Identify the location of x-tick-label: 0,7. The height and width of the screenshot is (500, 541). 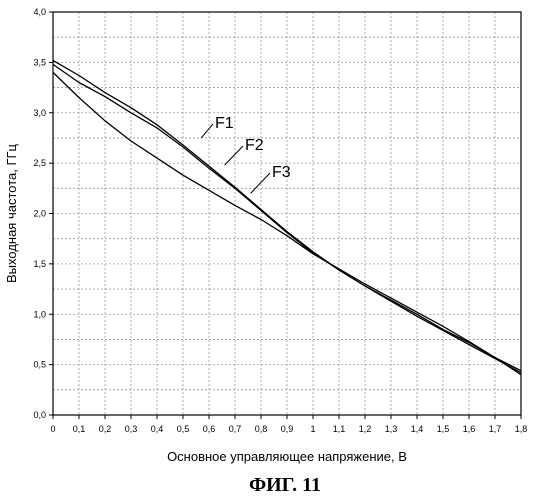
(235, 429).